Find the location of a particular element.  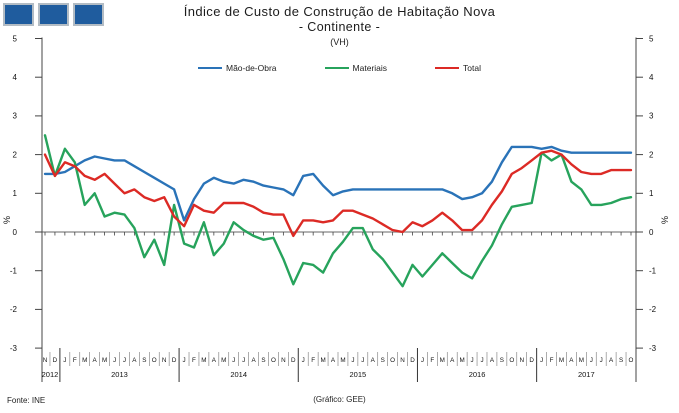

legend-item-total: Total is located at coordinates (458, 68).